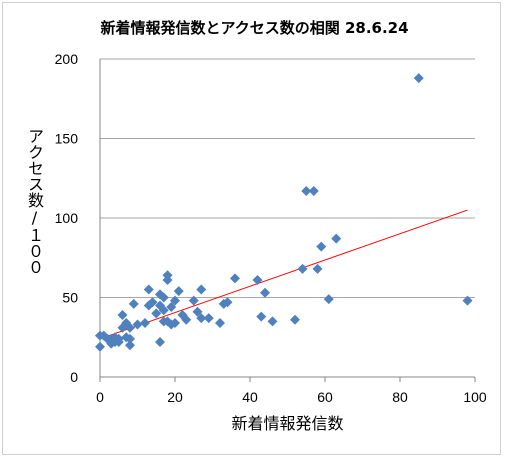 Image resolution: width=509 pixels, height=459 pixels. What do you see at coordinates (254, 28) in the screenshot?
I see `chart-title: 新着情報発信数とアクセス数の相関 28.6.24` at bounding box center [254, 28].